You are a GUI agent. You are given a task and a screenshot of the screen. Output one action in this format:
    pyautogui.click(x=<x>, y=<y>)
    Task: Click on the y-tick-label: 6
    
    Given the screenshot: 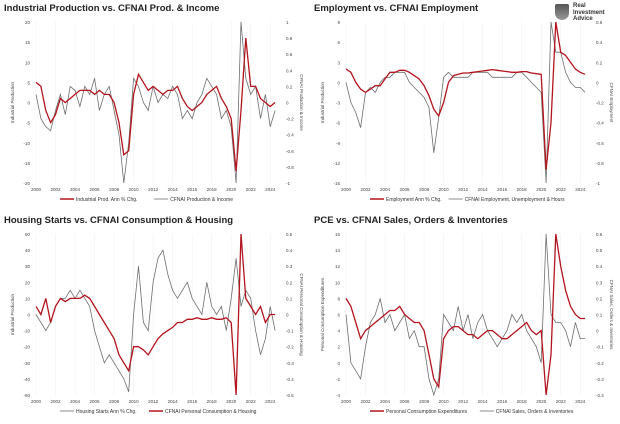 What is the action you would take?
    pyautogui.click(x=338, y=315)
    